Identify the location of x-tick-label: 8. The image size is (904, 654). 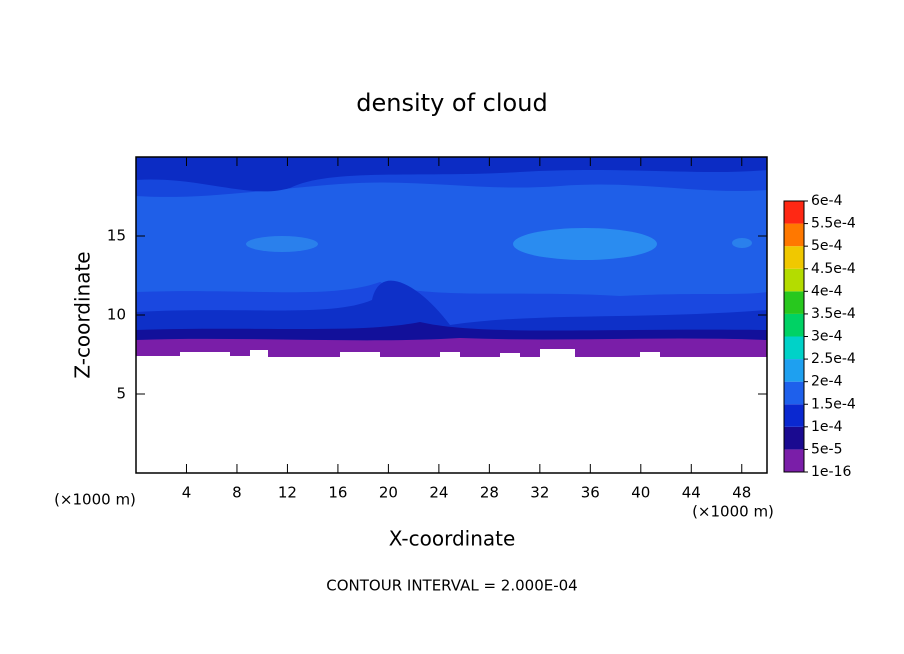
(237, 493).